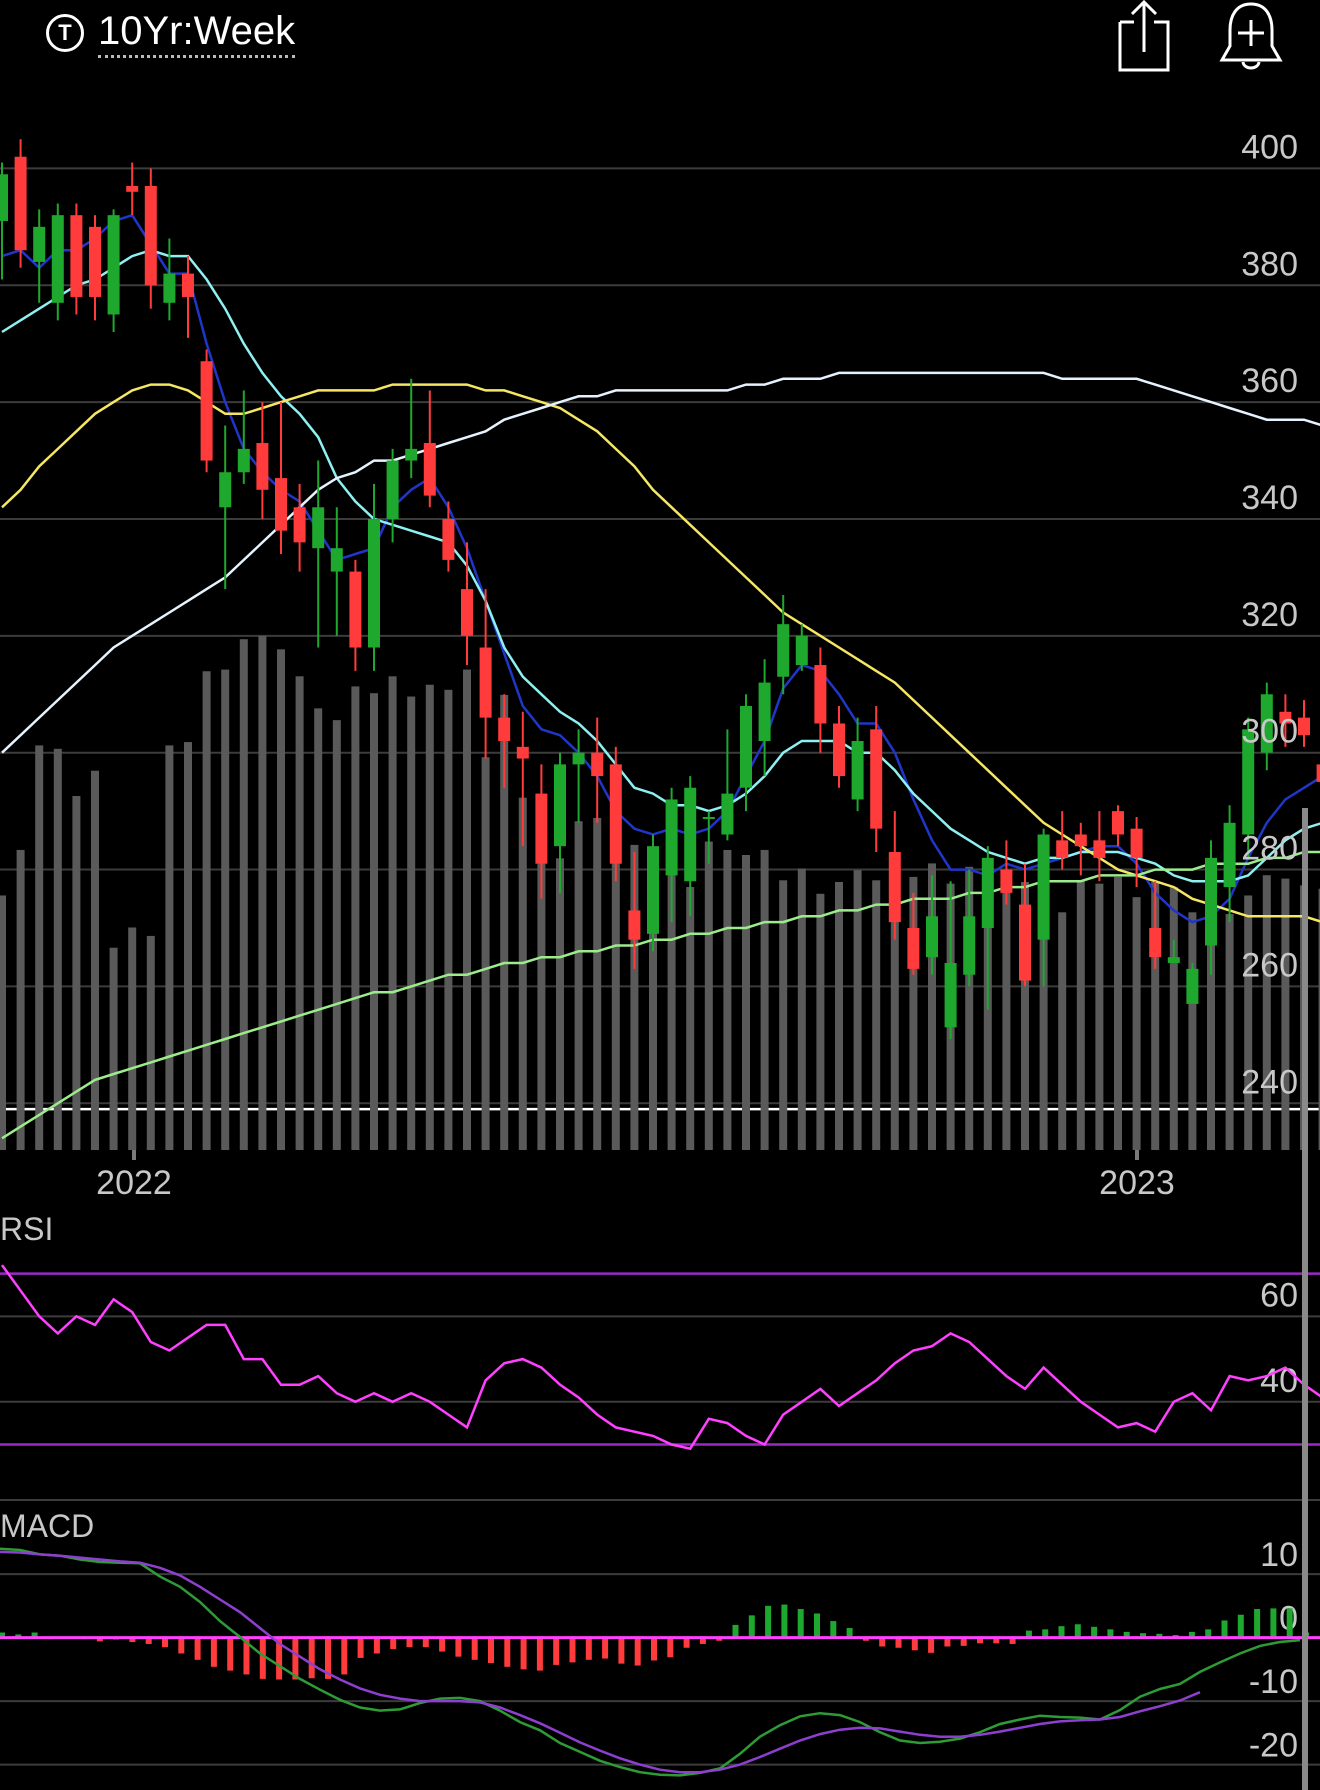 The image size is (1320, 1790). Describe the element at coordinates (1251, 36) in the screenshot. I see `add-alert-button` at that location.